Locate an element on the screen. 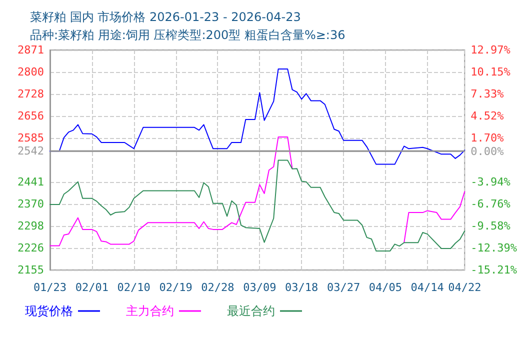 This screenshot has width=520, height=350. y-tick-label: 2728 is located at coordinates (31, 93).